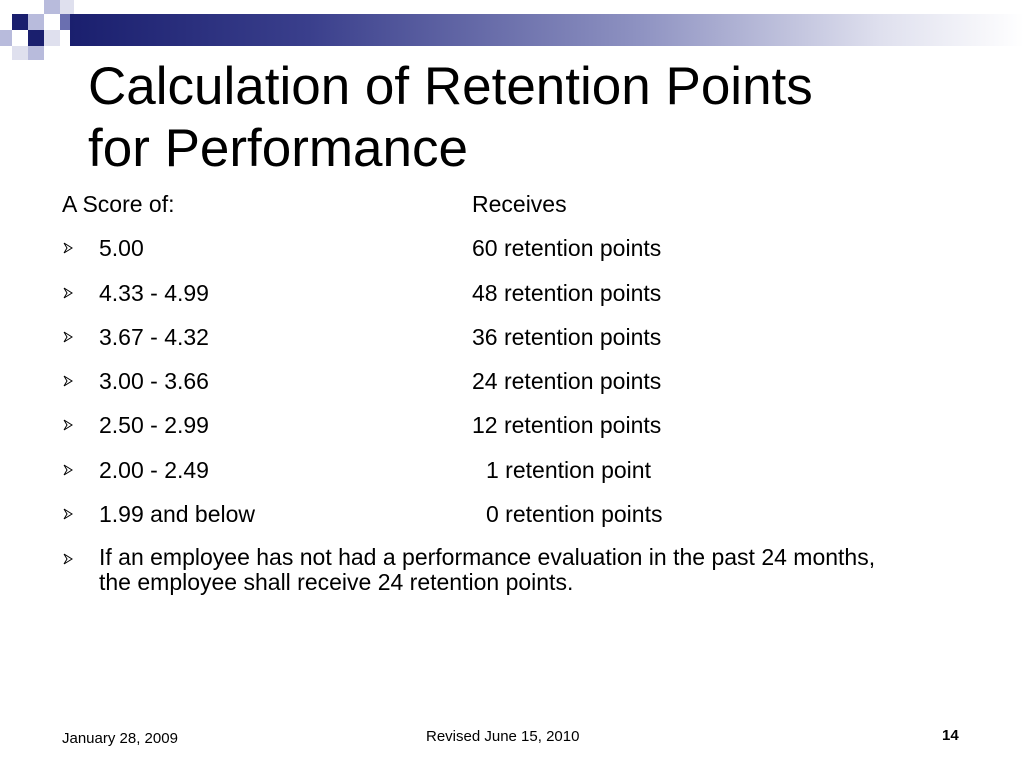 The image size is (1024, 768). What do you see at coordinates (177, 514) in the screenshot?
I see `score-range: 1.99 and below` at bounding box center [177, 514].